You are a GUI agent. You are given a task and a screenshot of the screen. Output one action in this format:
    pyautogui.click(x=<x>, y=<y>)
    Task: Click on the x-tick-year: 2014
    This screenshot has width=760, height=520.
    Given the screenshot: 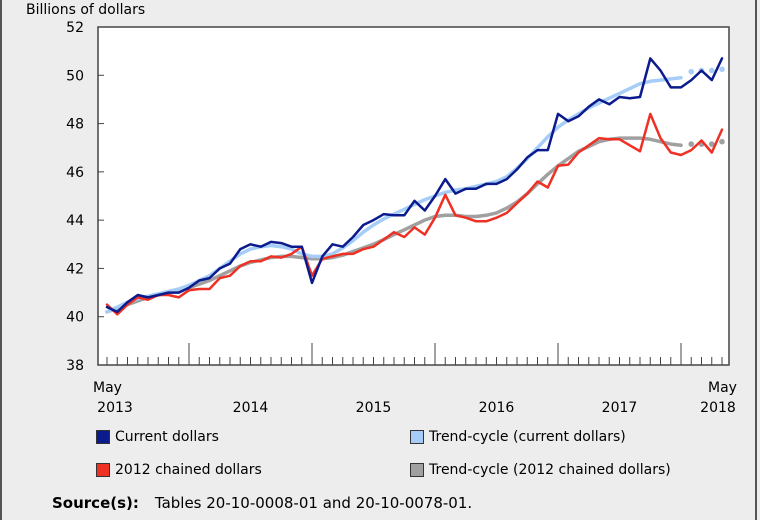 What is the action you would take?
    pyautogui.click(x=251, y=408)
    